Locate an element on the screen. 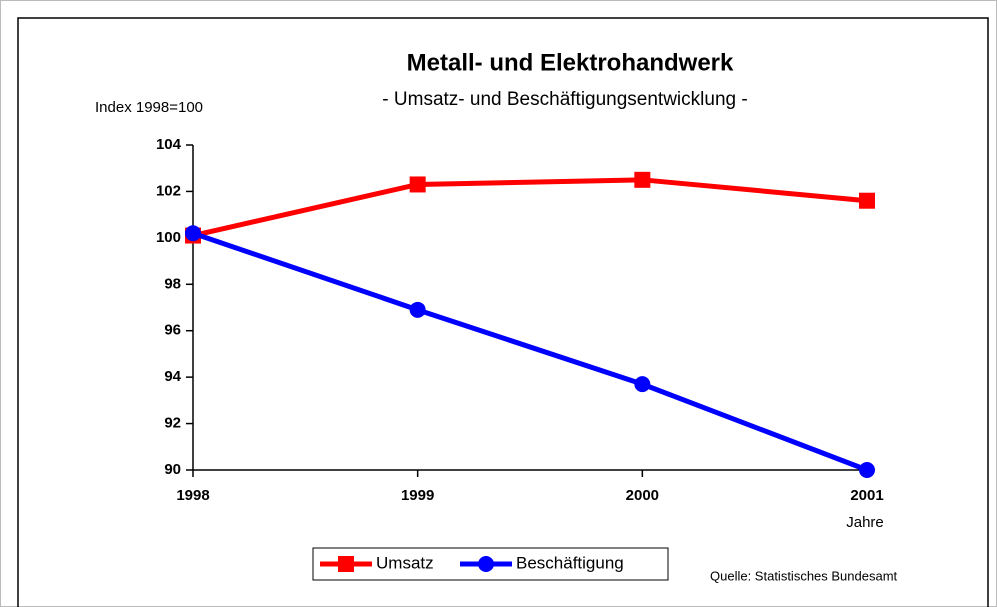 This screenshot has width=997, height=607. y-tick-label: 98 is located at coordinates (172, 283).